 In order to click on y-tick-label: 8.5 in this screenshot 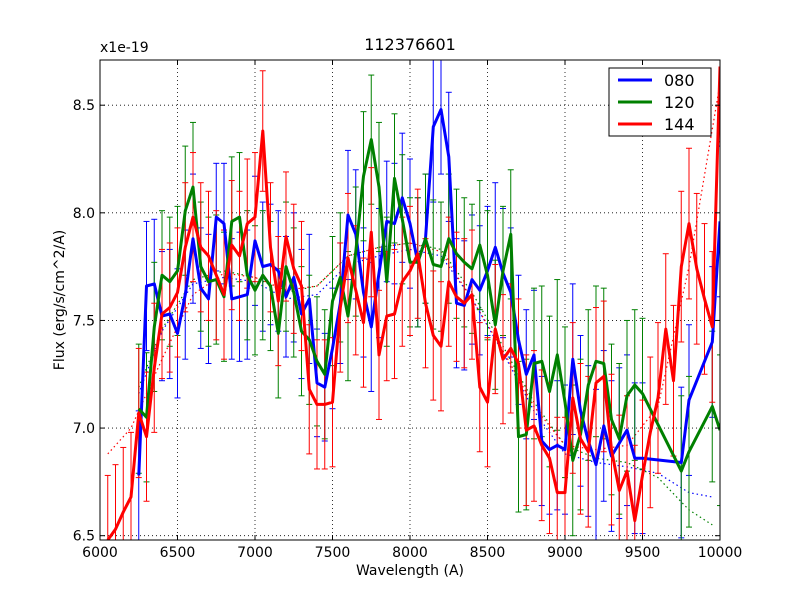, I will do `click(84, 106)`.